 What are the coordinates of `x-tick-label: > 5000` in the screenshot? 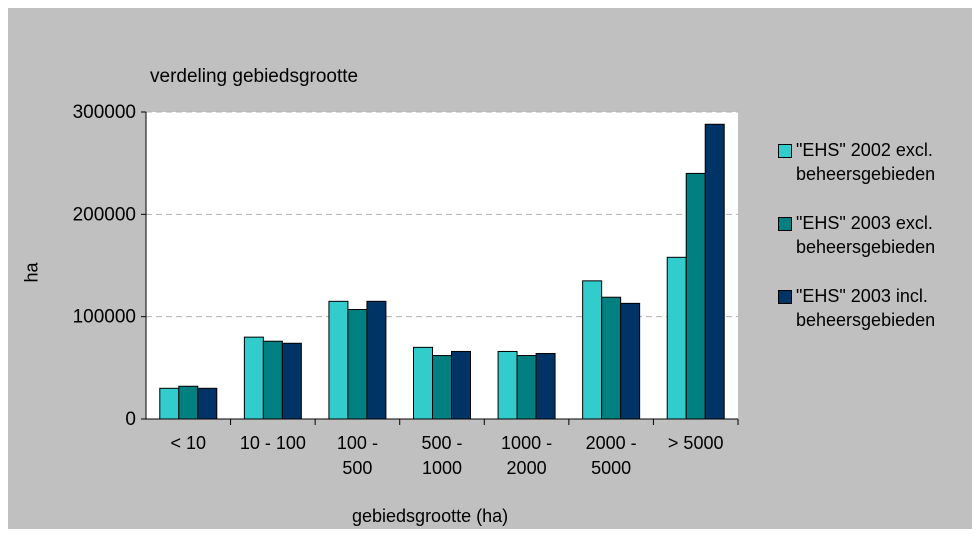 It's located at (696, 443).